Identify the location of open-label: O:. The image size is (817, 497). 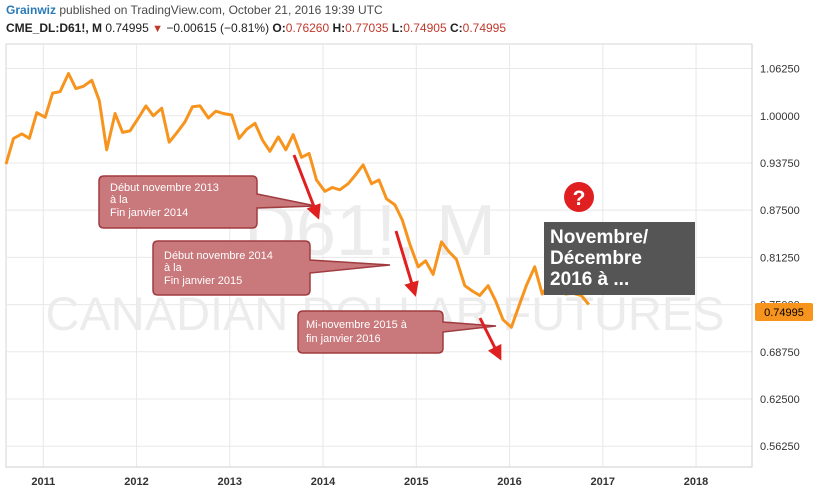
(279, 28).